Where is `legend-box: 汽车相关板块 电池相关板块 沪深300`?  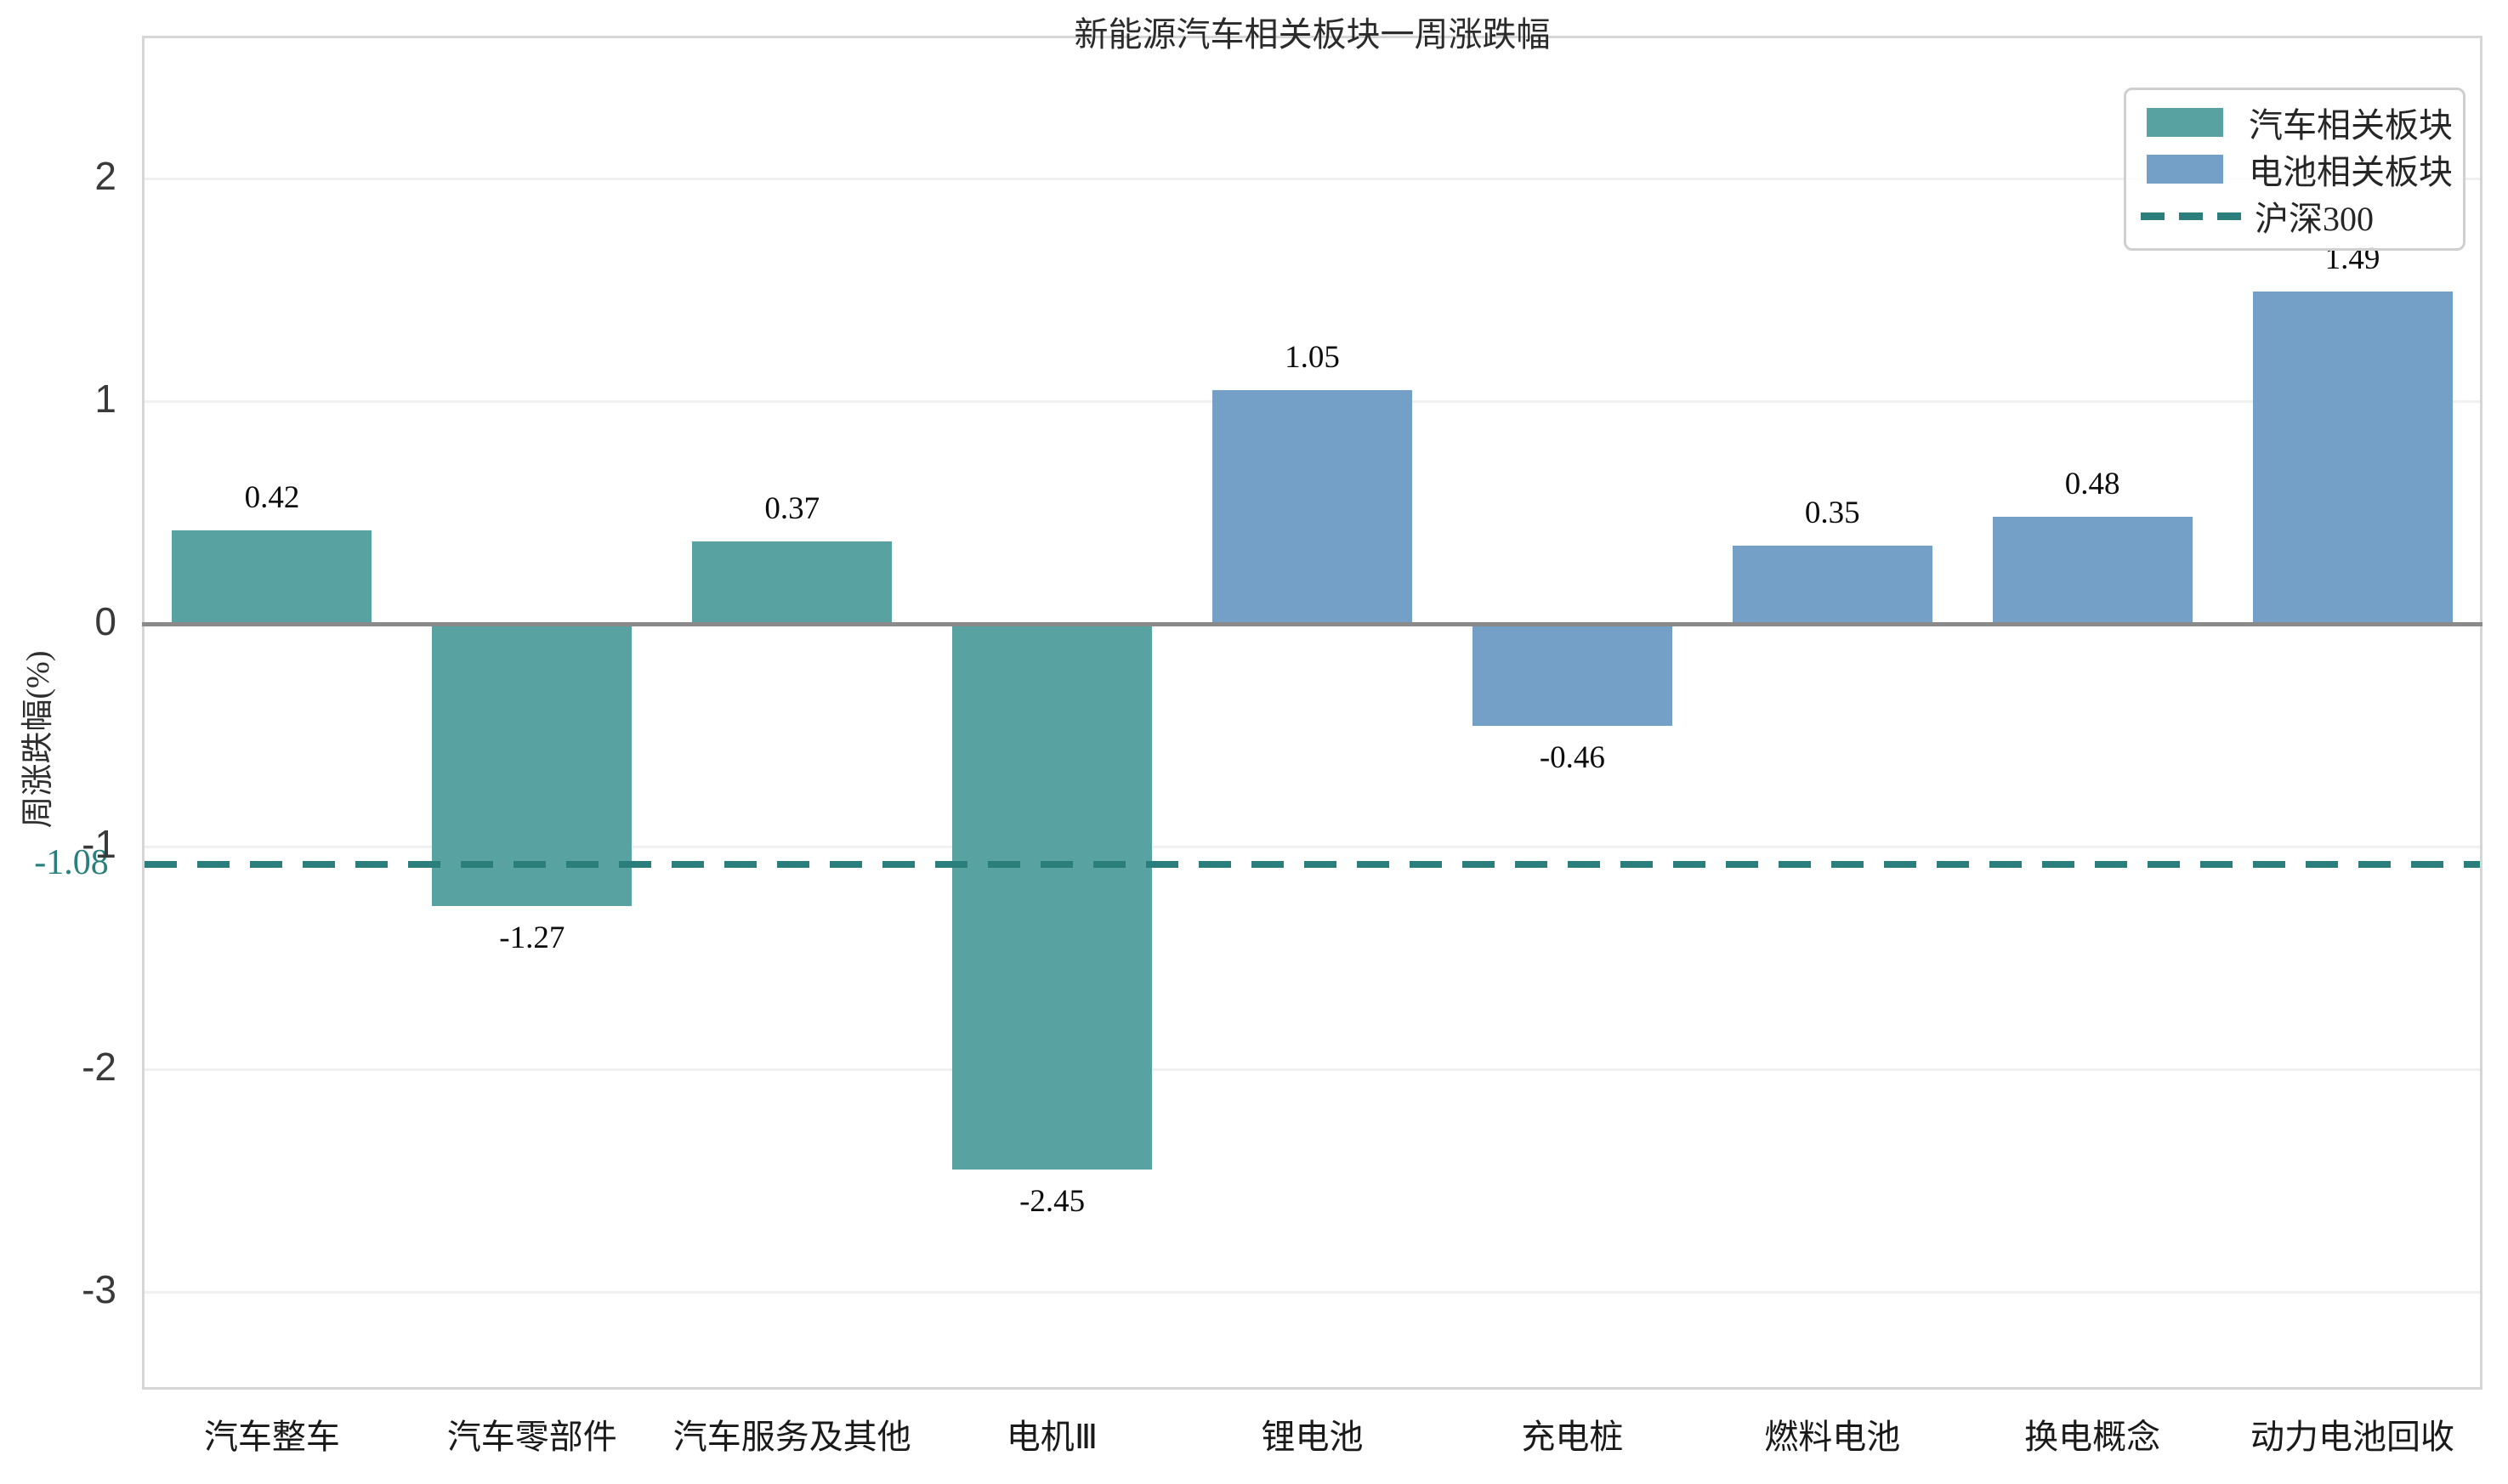
legend-box: 汽车相关板块 电池相关板块 沪深300 is located at coordinates (2294, 169).